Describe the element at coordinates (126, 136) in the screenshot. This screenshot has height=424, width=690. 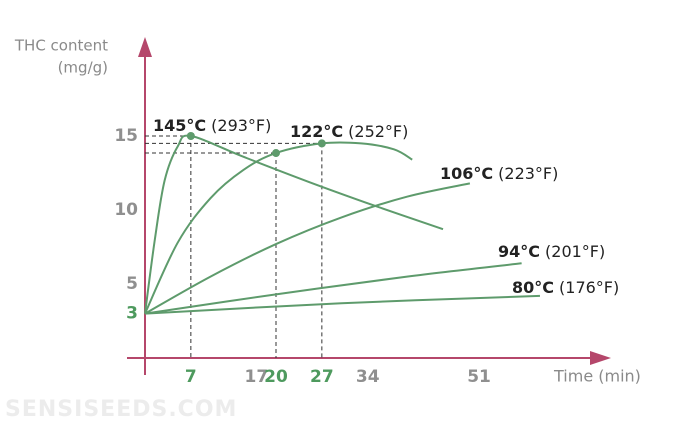
I see `y-tick-label: 15` at that location.